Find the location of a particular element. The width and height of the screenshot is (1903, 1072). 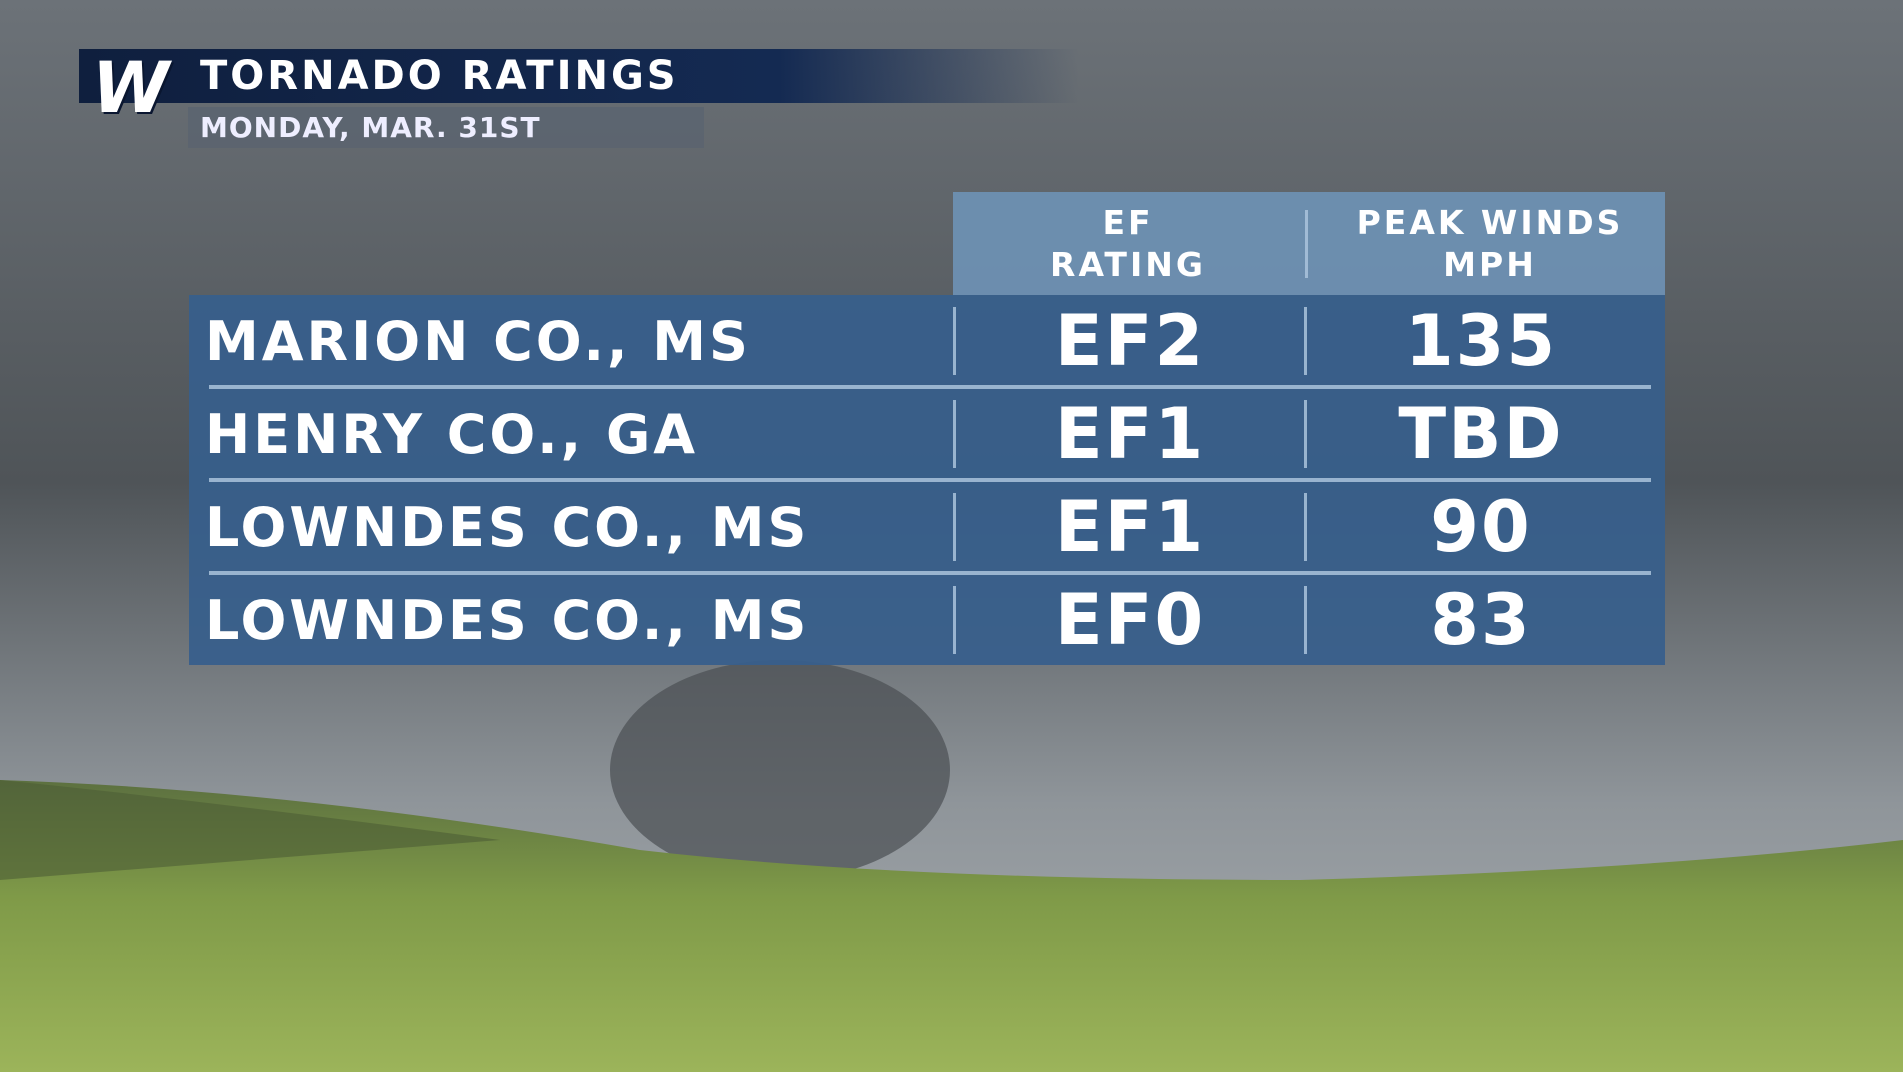

title: TORNADO RATINGS is located at coordinates (439, 76).